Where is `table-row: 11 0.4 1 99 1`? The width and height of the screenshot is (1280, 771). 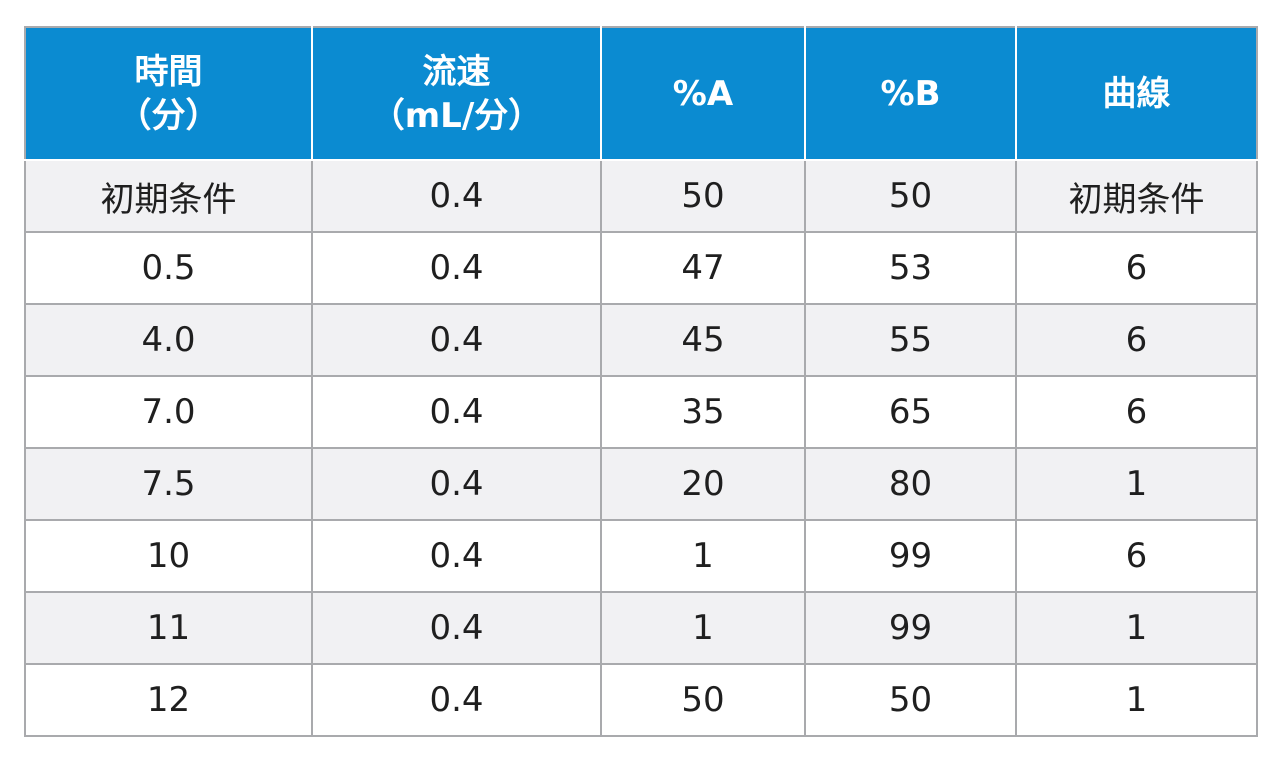 table-row: 11 0.4 1 99 1 is located at coordinates (641, 628).